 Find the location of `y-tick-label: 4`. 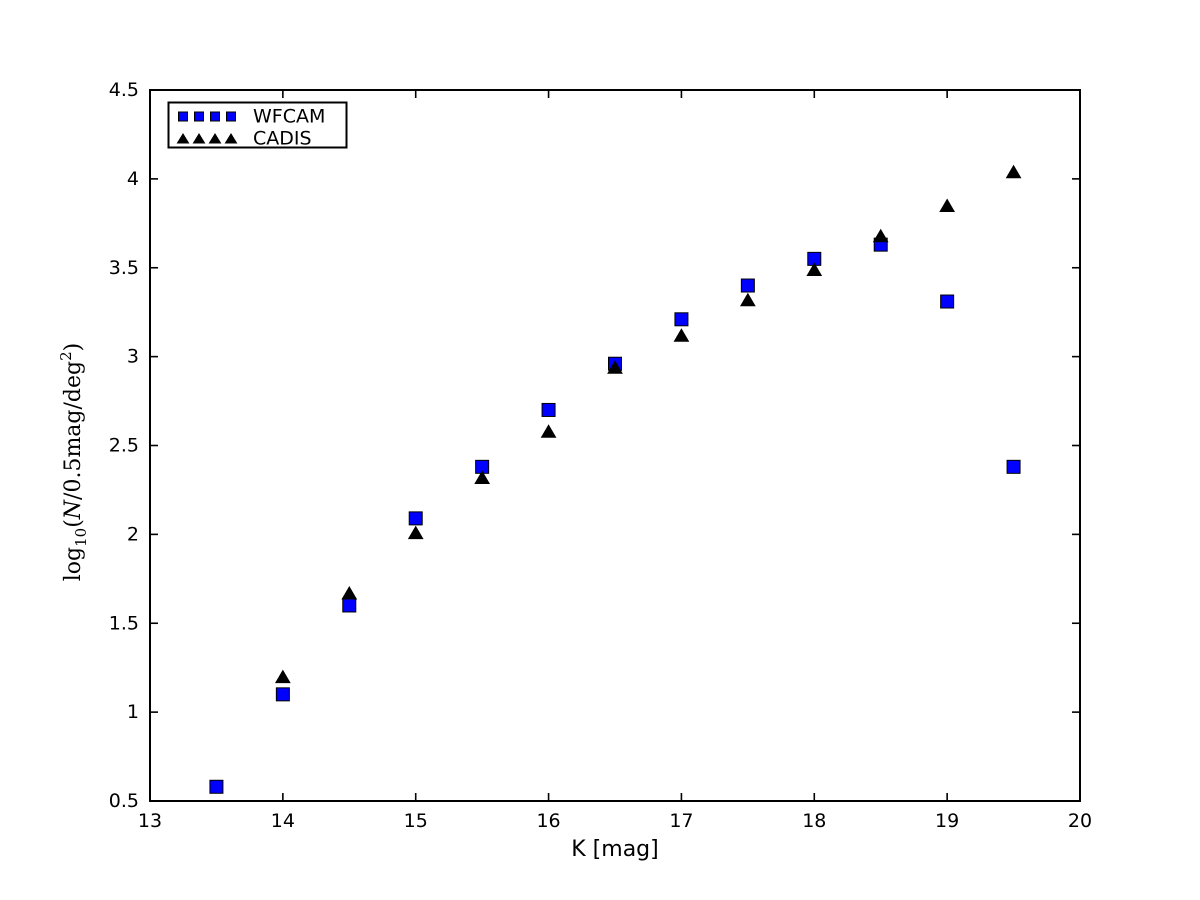

y-tick-label: 4 is located at coordinates (133, 179).